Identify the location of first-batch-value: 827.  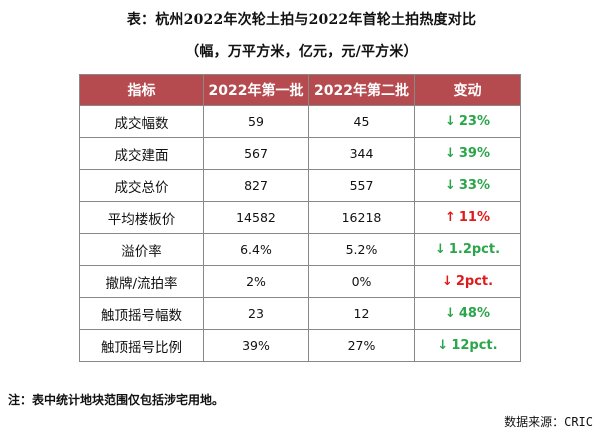
(256, 185).